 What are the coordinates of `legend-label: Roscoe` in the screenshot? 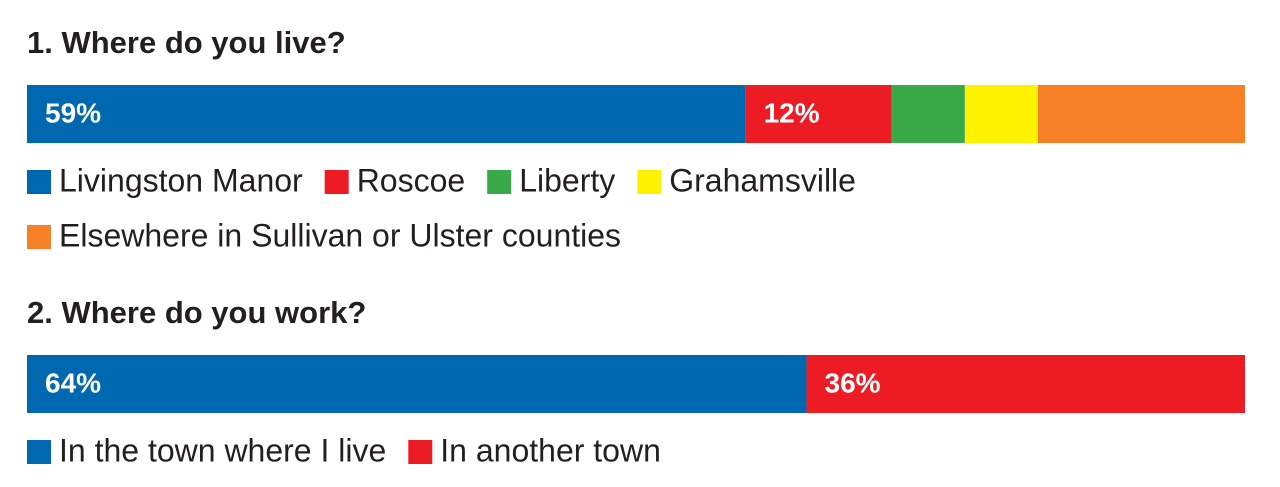 It's located at (411, 180).